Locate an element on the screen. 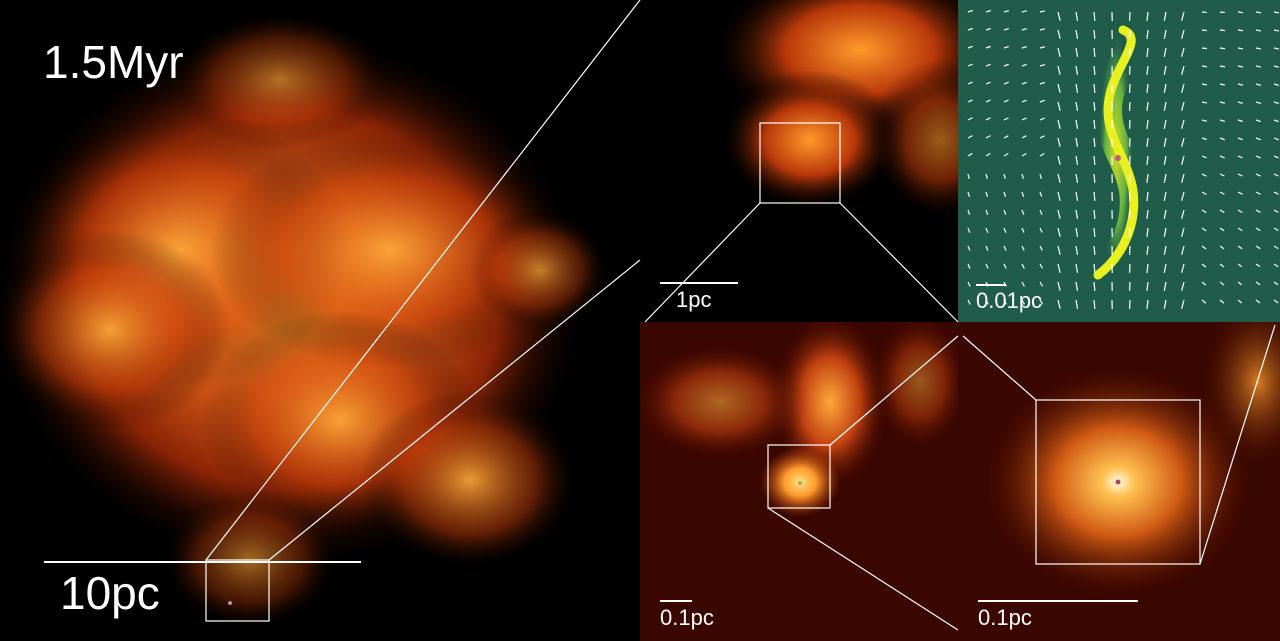  zoom-0-1pc-a-density-image is located at coordinates (799, 481).